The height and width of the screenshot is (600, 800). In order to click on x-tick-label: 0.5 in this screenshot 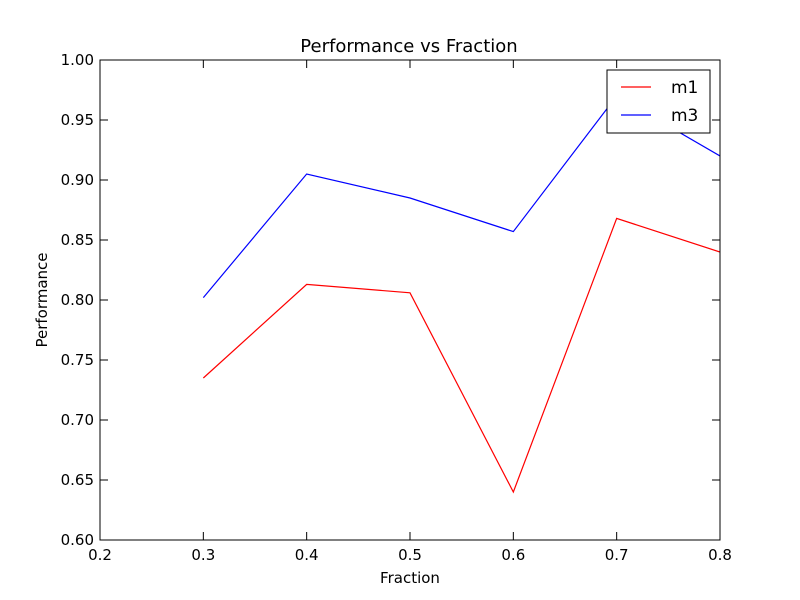, I will do `click(410, 555)`.